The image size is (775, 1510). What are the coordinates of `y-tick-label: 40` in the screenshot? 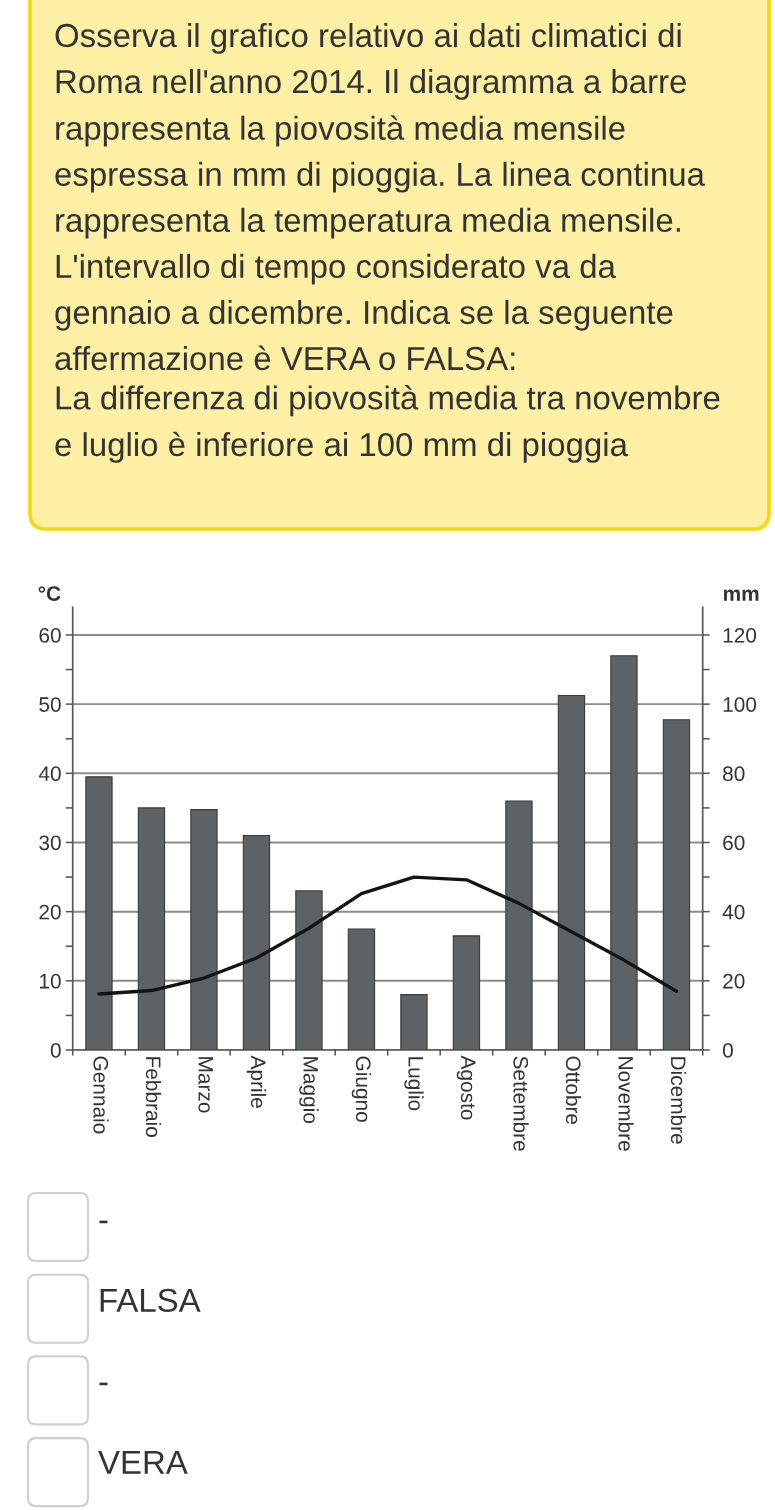 It's located at (49, 774).